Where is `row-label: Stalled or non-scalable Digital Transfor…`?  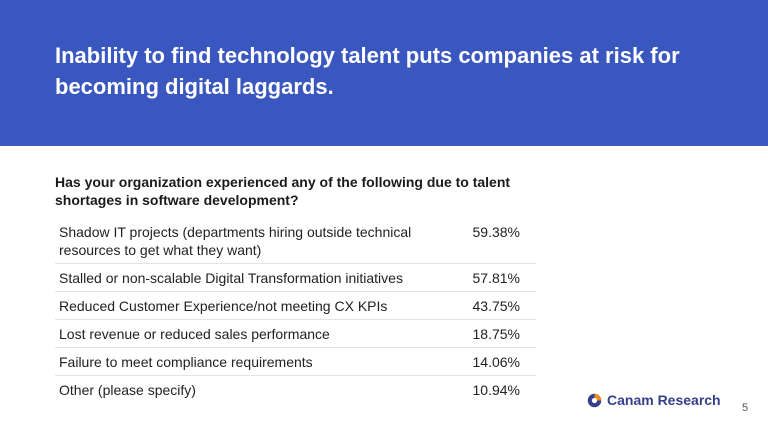 row-label: Stalled or non-scalable Digital Transfor… is located at coordinates (259, 277).